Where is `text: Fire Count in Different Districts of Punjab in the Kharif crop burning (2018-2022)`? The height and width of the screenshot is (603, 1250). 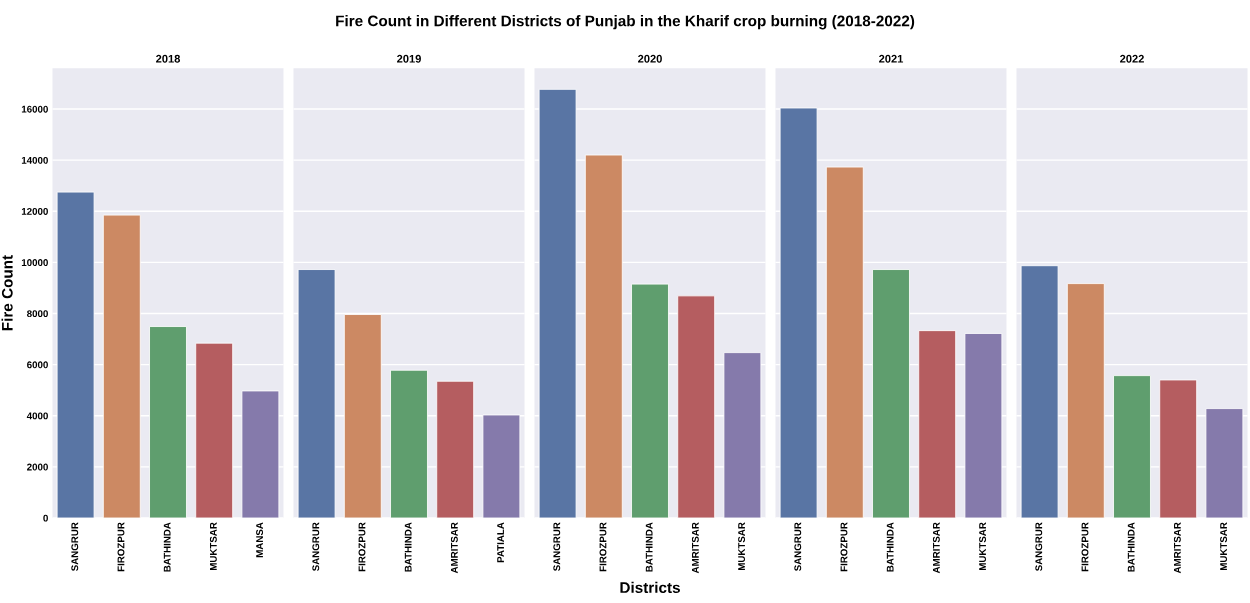
text: Fire Count in Different Districts of Punjab in the Kharif crop burning (2018-2022) is located at coordinates (625, 22).